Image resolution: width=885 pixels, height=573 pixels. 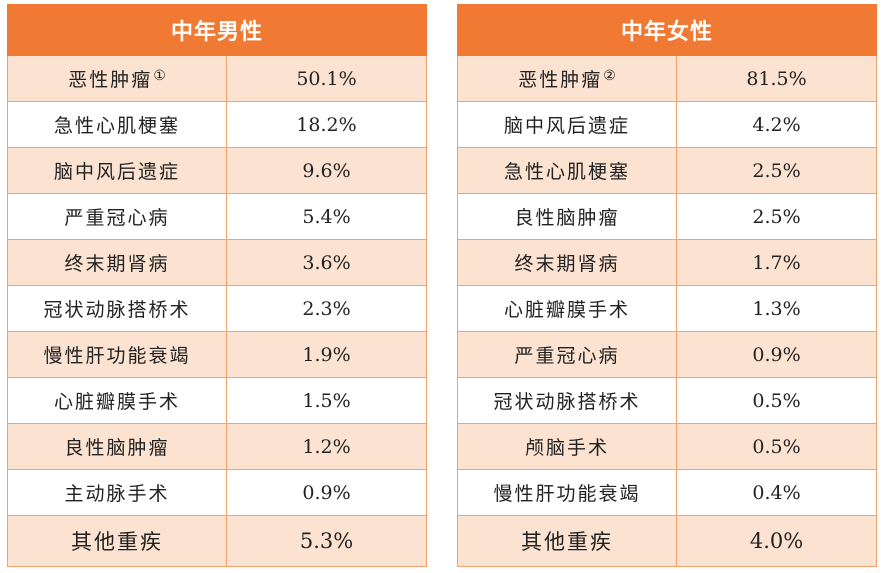 I want to click on percentage-cell: 1.5%, so click(x=326, y=400).